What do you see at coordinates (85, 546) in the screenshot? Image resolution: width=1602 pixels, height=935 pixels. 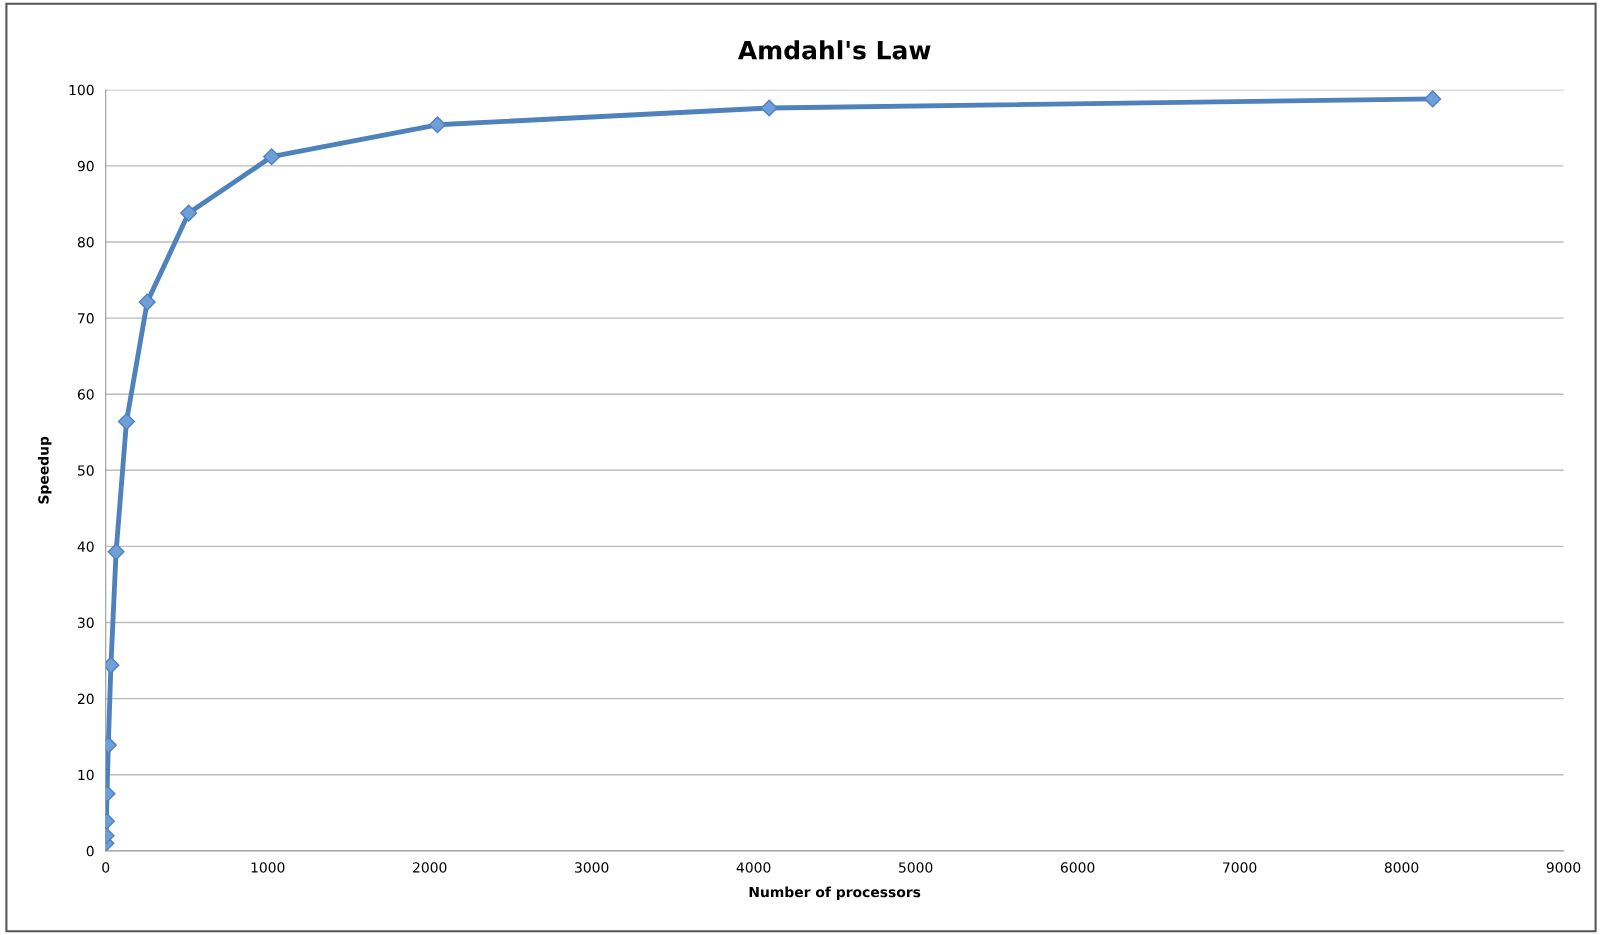 I see `y-tick-label: 40` at bounding box center [85, 546].